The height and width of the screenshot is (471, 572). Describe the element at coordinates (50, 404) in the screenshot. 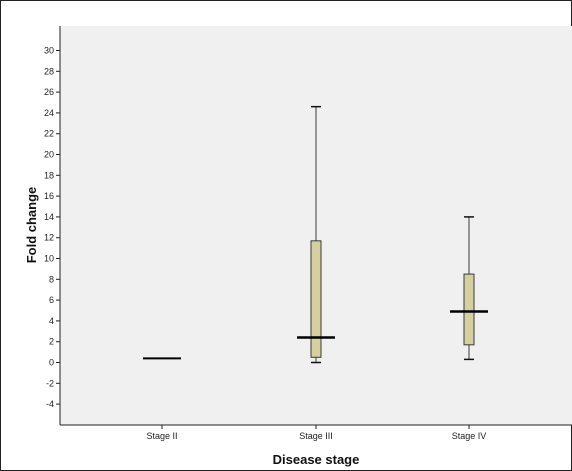

I see `y-tick-label: -4` at that location.